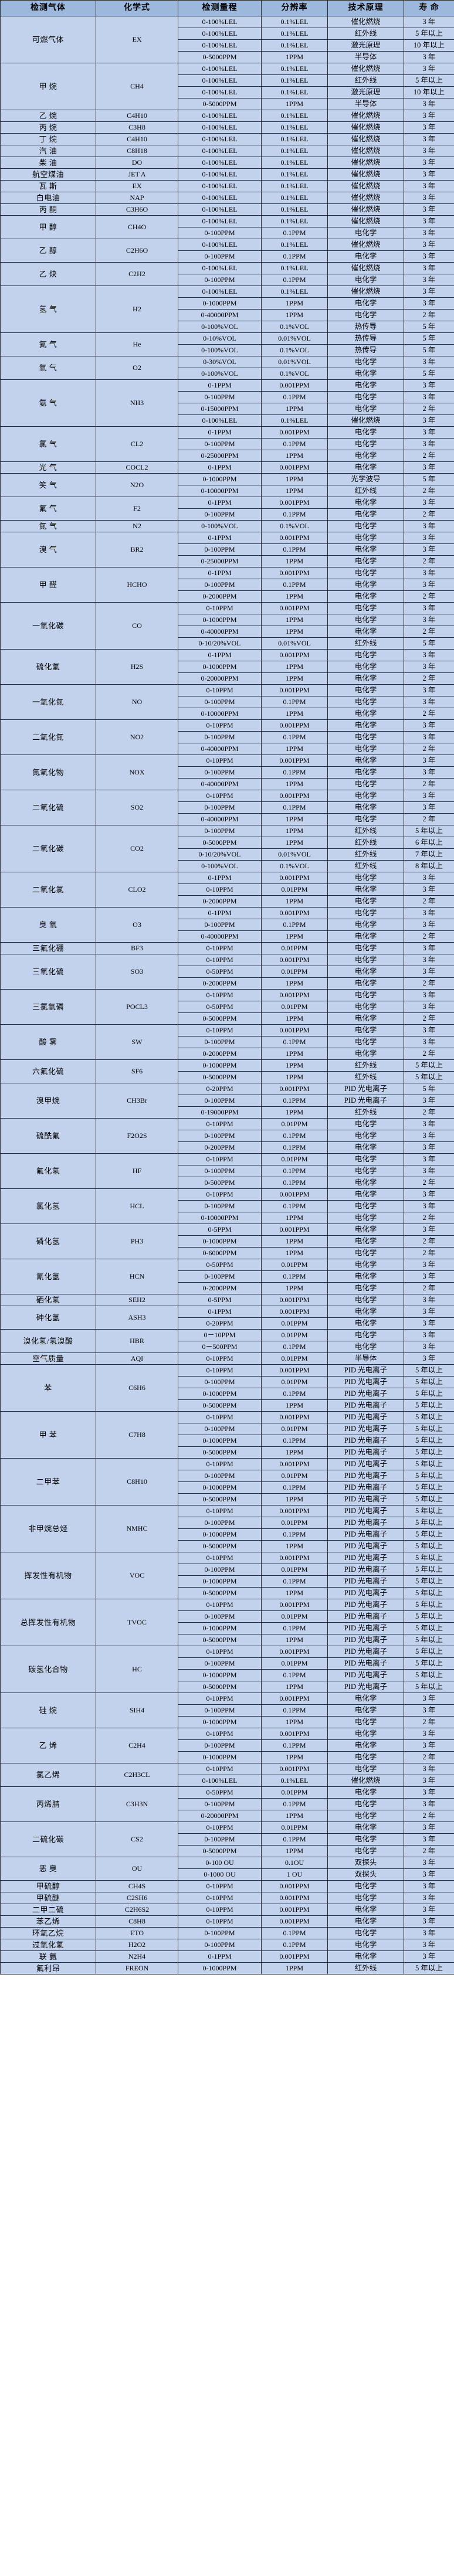 The width and height of the screenshot is (454, 2576). Describe the element at coordinates (294, 362) in the screenshot. I see `resolution-cell: 0.01%VOL` at that location.